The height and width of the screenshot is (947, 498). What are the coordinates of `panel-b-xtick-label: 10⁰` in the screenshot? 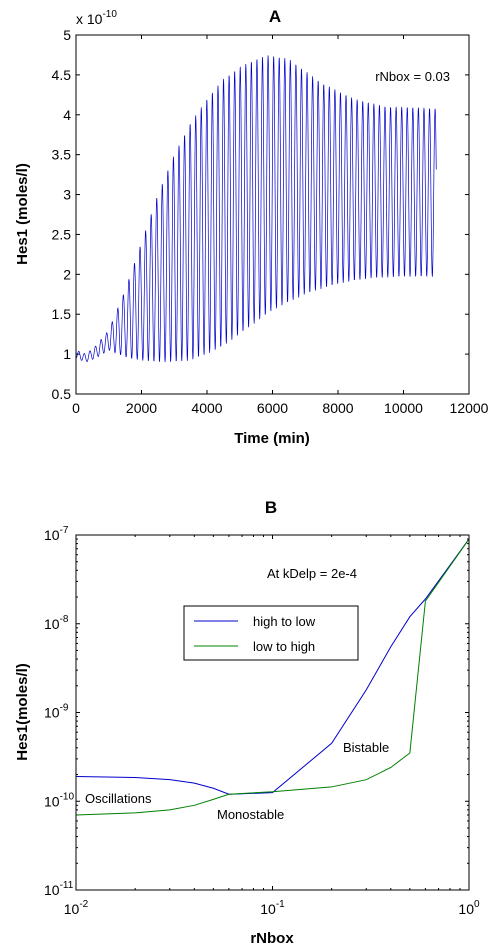 It's located at (469, 908).